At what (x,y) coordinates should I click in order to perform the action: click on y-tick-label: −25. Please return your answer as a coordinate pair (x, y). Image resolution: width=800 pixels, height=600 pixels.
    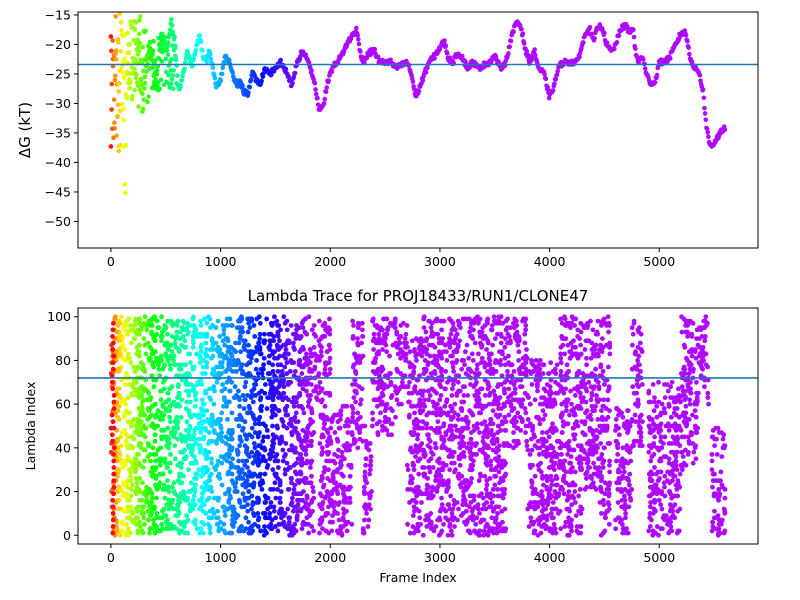
    Looking at the image, I should click on (58, 73).